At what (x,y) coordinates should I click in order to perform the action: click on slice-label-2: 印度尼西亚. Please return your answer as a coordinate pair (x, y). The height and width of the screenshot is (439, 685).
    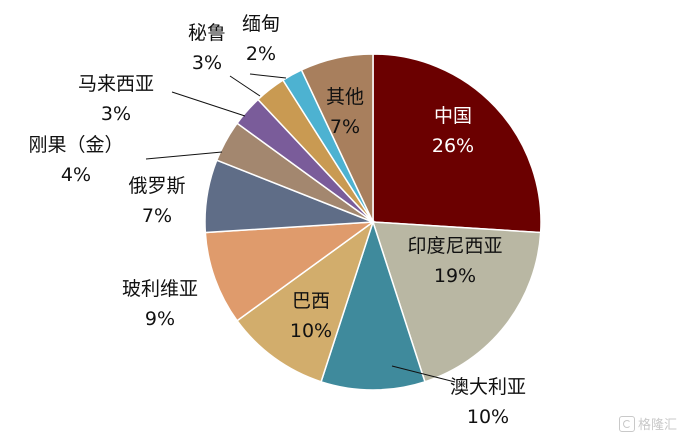
    Looking at the image, I should click on (454, 246).